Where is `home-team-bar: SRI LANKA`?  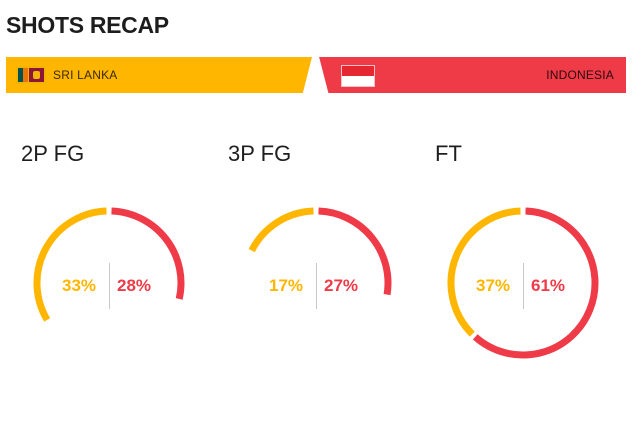
home-team-bar: SRI LANKA is located at coordinates (159, 75).